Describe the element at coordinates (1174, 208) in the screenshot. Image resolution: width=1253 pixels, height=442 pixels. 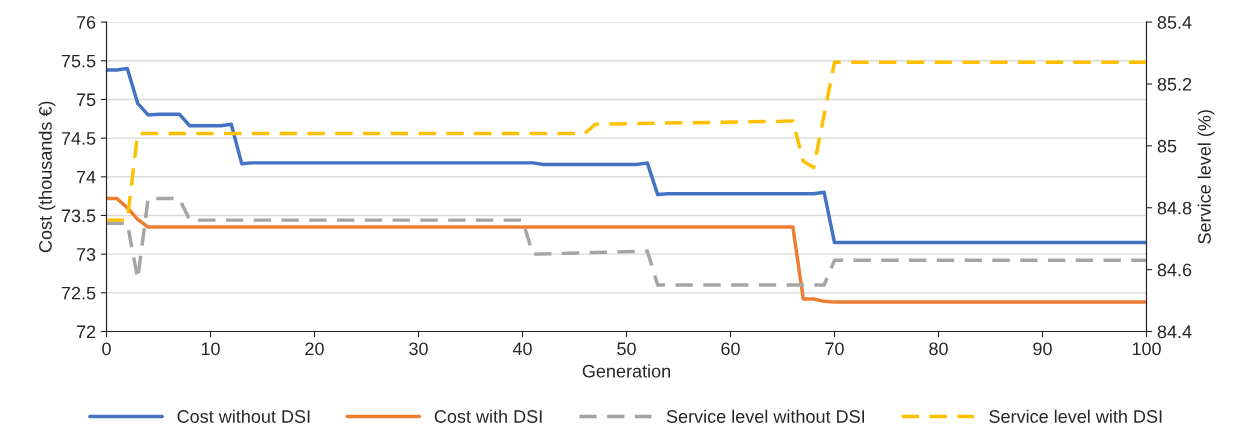
I see `y2-tick-label: 84.8` at that location.